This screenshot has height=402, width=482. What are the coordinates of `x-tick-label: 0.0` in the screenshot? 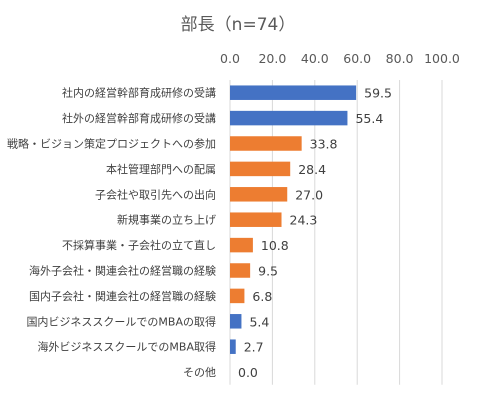 It's located at (230, 58).